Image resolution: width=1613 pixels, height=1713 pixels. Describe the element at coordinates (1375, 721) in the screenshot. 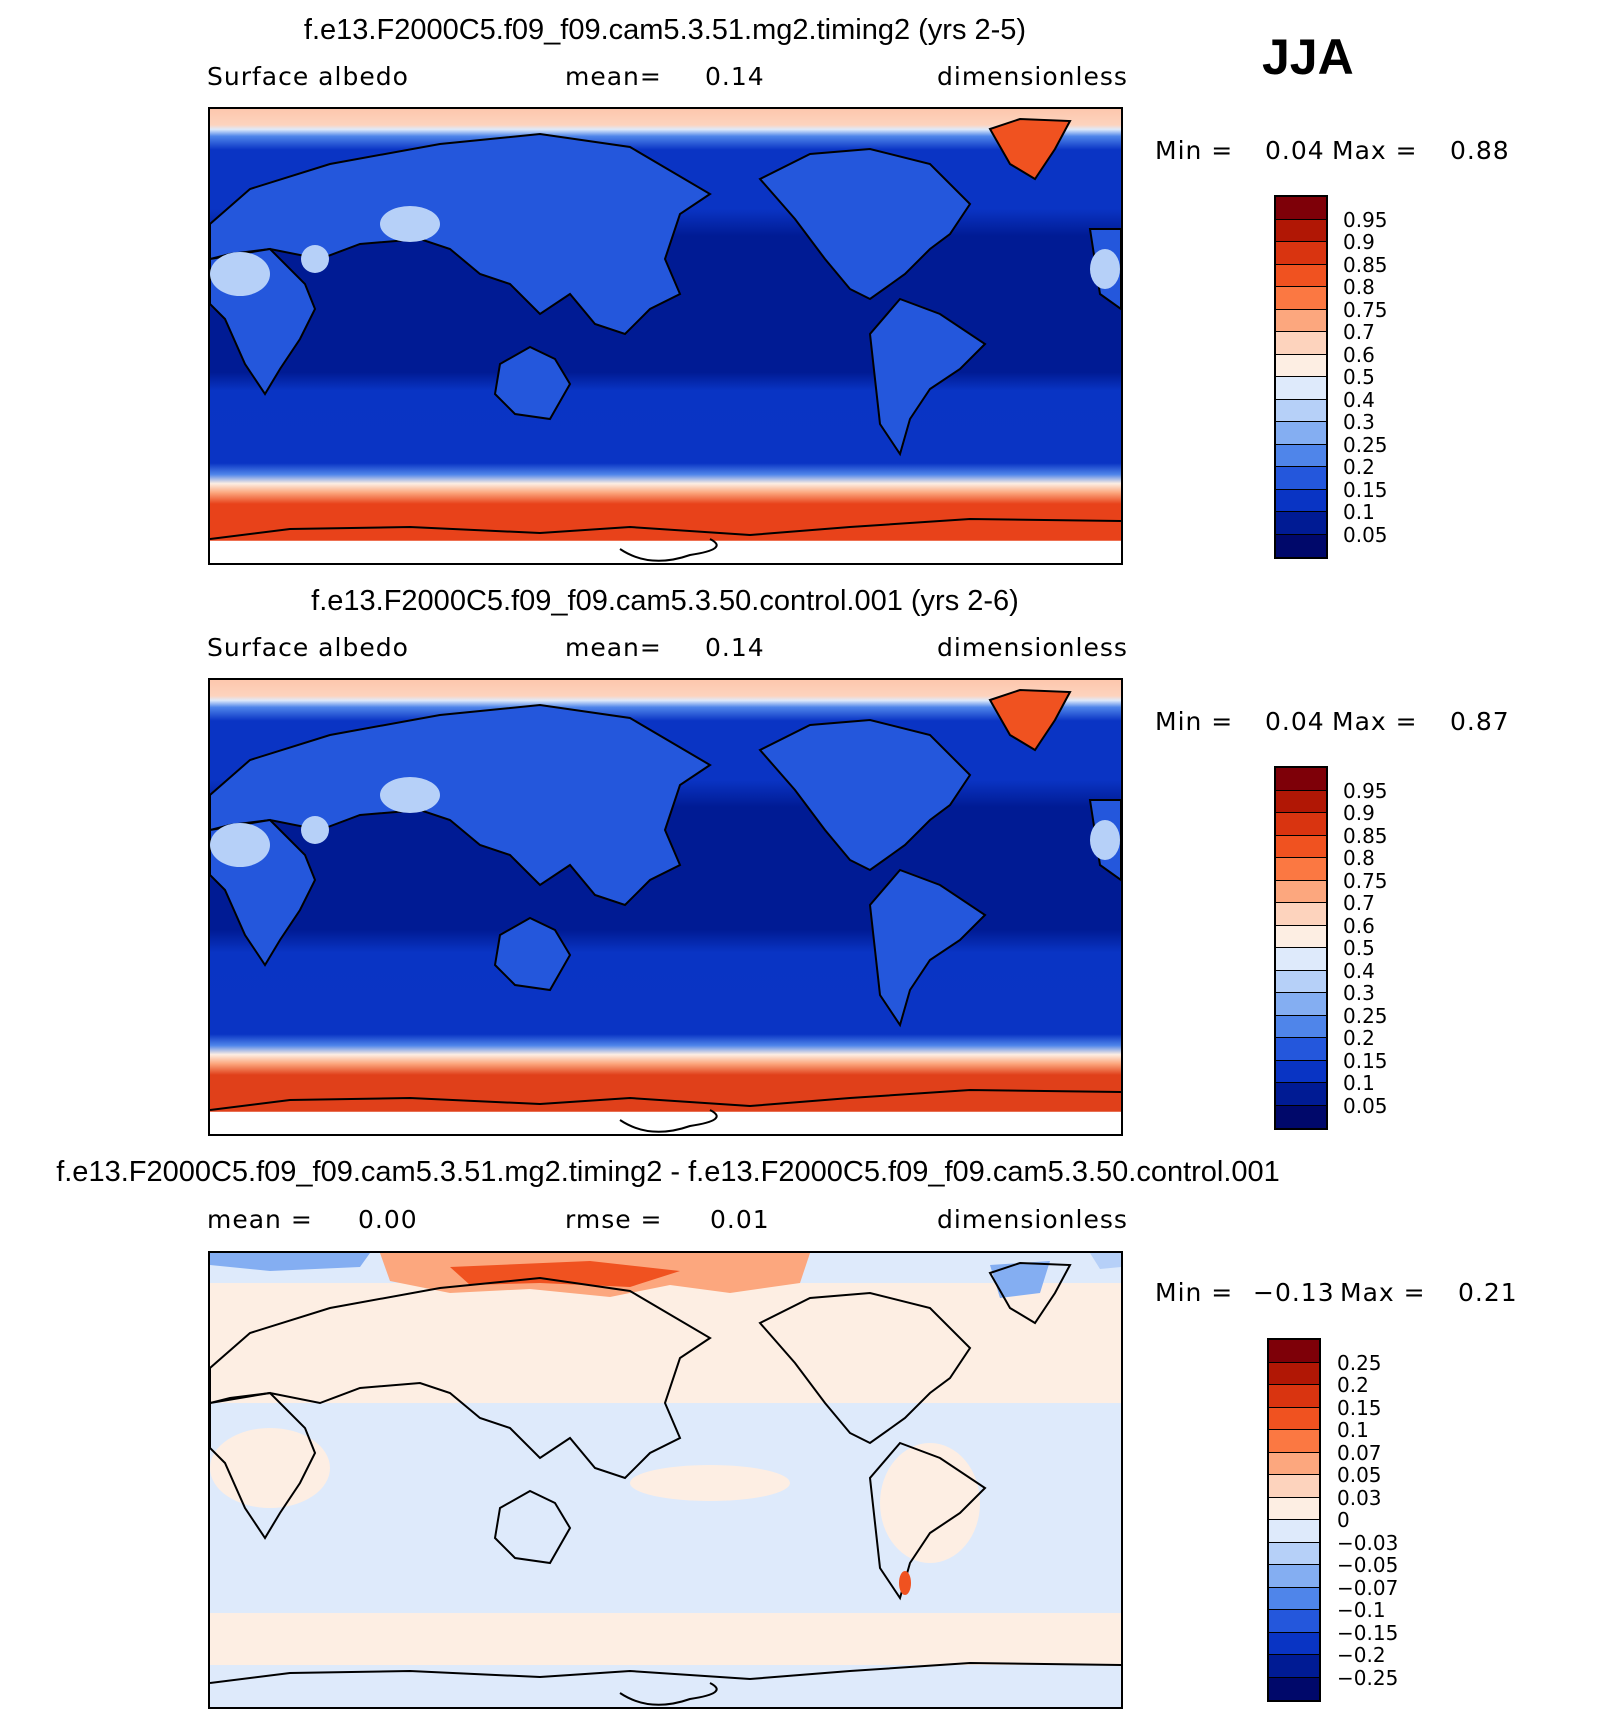

I see `panel-2-max-label: Max =` at that location.